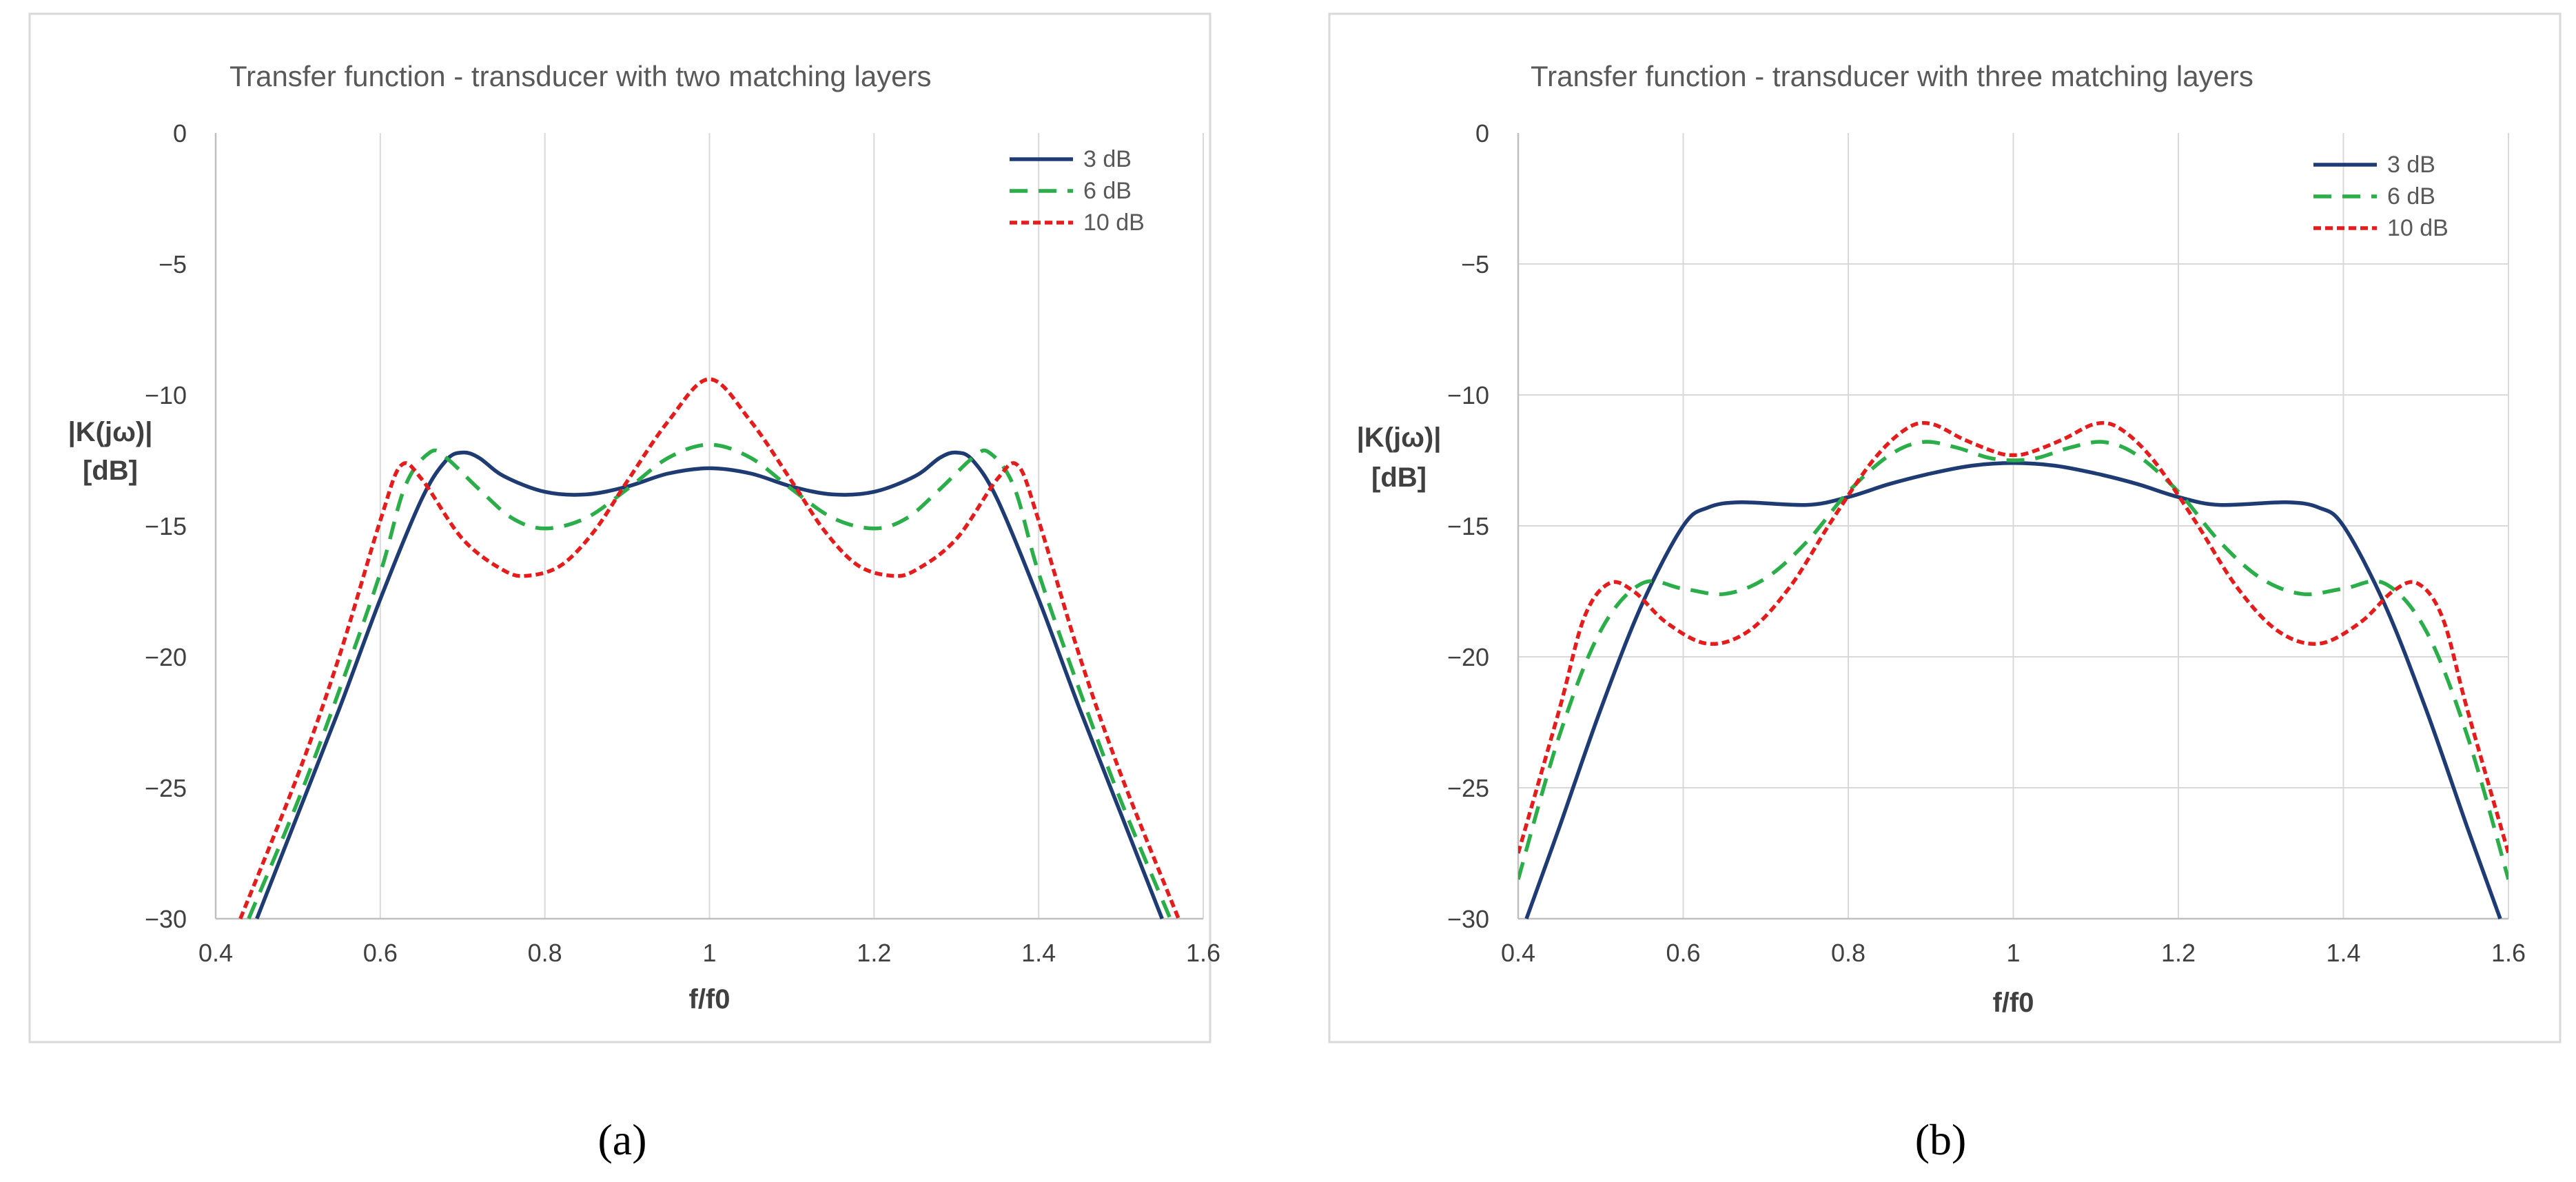 The height and width of the screenshot is (1182, 2576). I want to click on series-line-6-db, so click(2013, 660).